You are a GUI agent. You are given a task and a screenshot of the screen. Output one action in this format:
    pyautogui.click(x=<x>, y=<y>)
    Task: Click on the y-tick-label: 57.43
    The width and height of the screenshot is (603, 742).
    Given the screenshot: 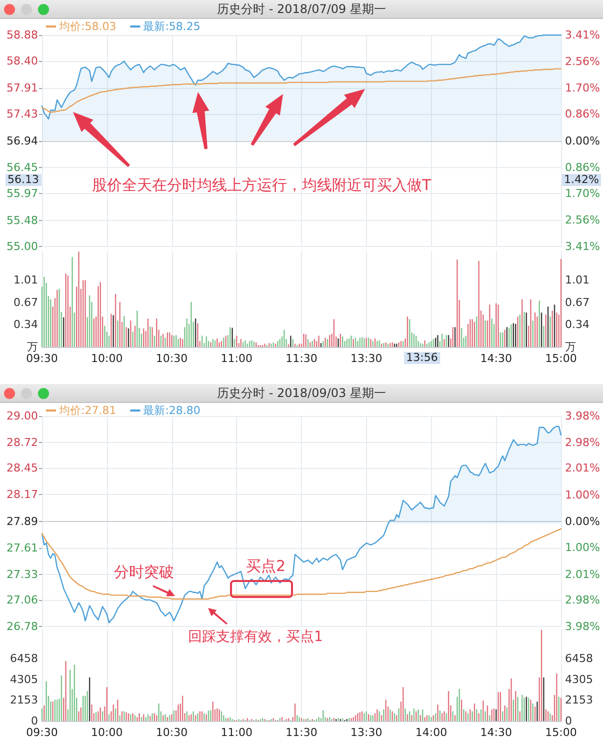 What is the action you would take?
    pyautogui.click(x=22, y=114)
    